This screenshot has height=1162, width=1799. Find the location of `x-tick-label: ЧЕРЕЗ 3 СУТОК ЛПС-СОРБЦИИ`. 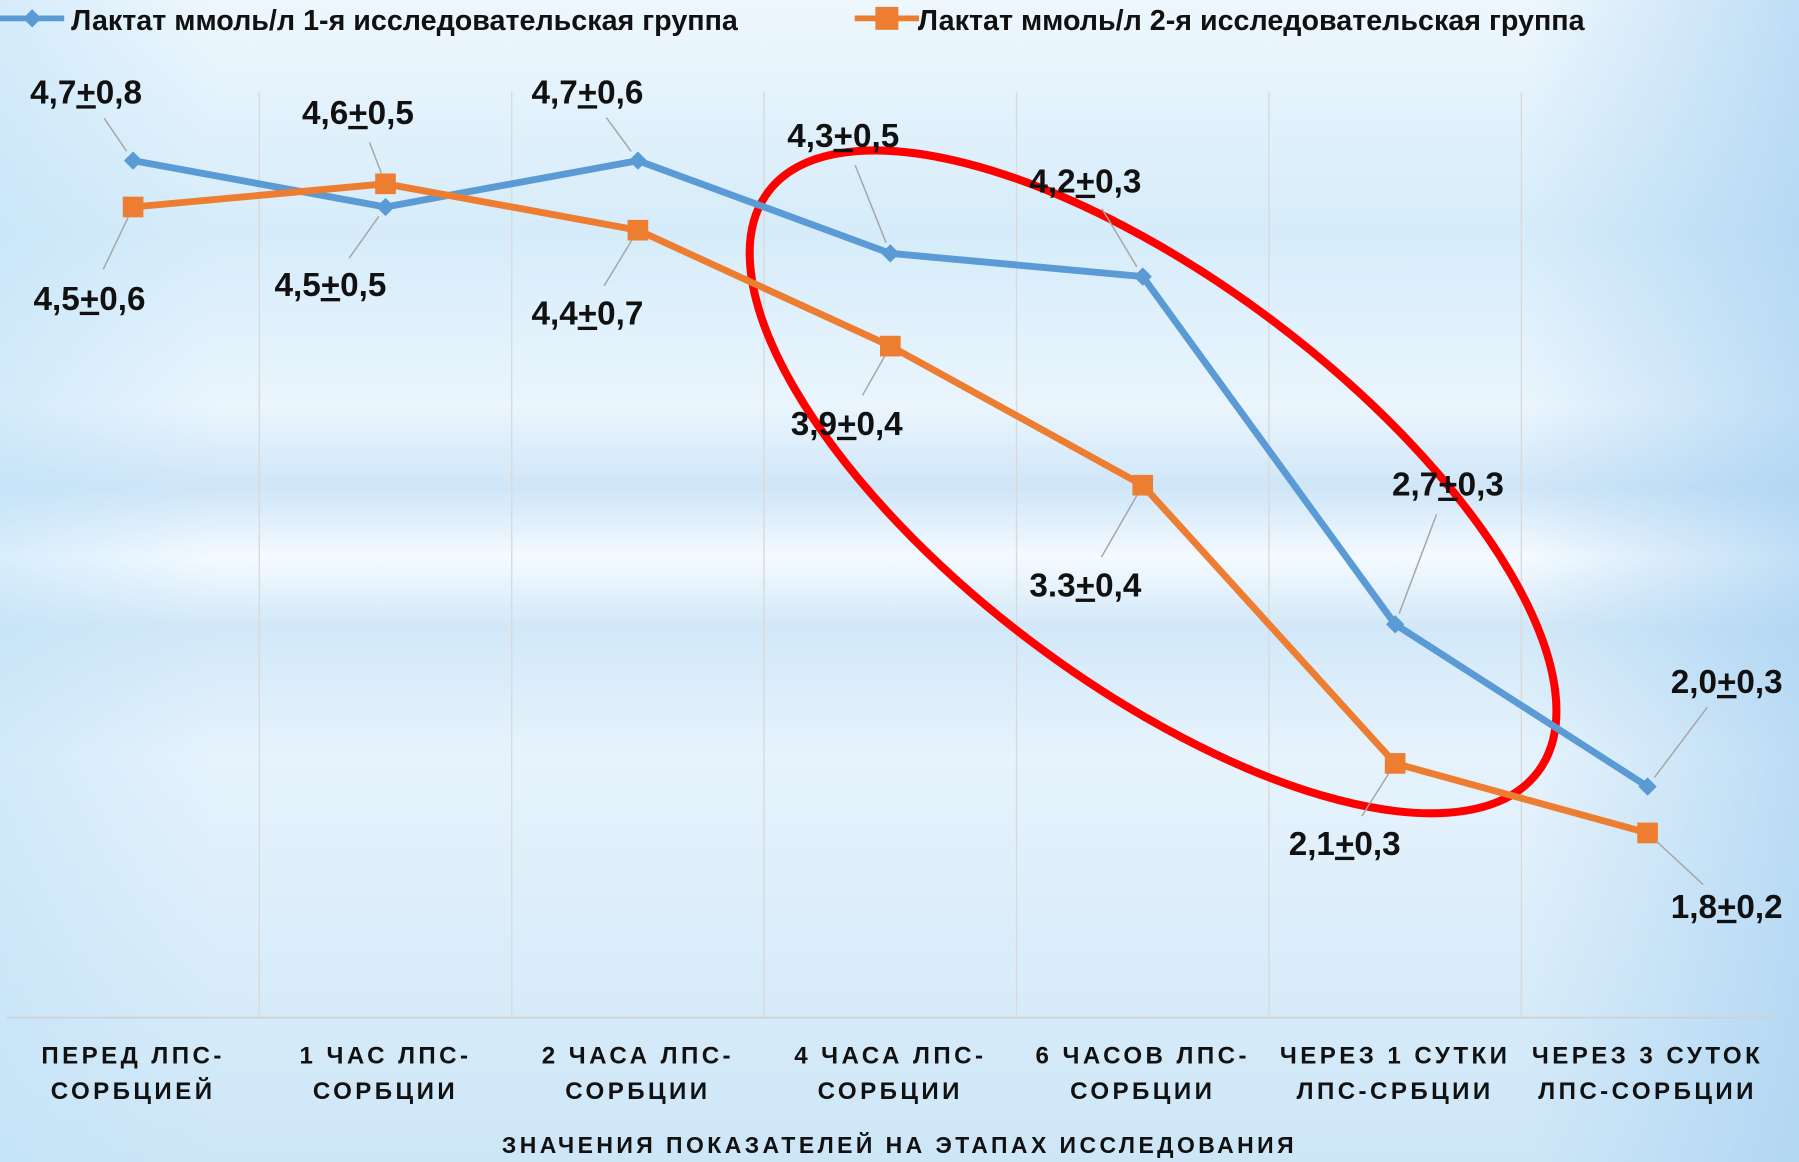

x-tick-label: ЧЕРЕЗ 3 СУТОК ЛПС-СОРБЦИИ is located at coordinates (1647, 1073).